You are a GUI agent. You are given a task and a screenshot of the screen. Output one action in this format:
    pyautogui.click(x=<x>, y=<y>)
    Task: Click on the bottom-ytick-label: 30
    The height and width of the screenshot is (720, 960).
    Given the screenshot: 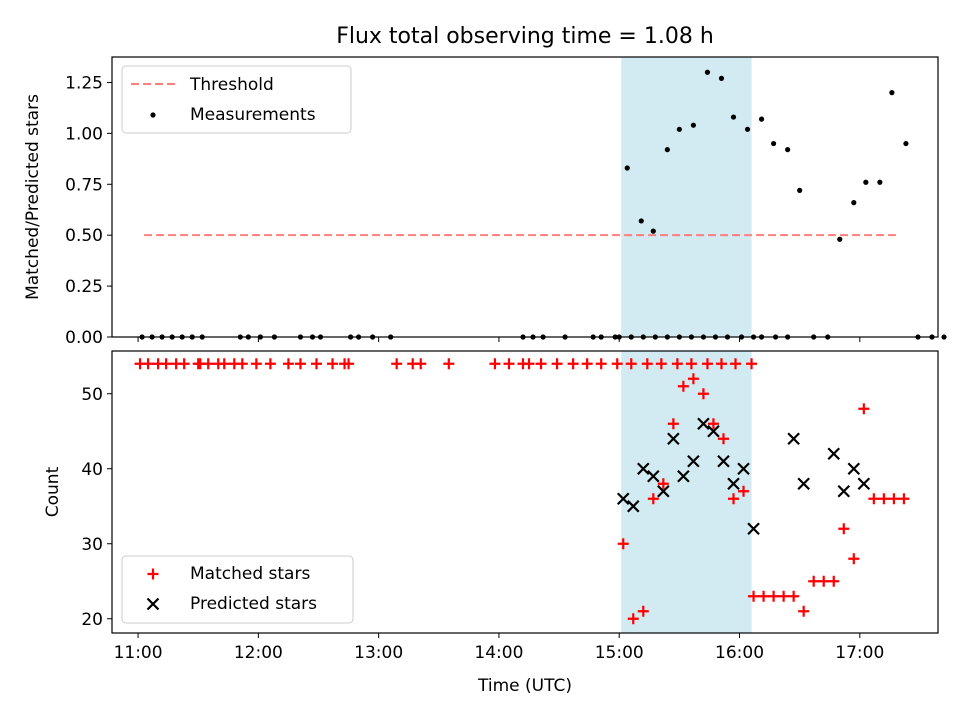 What is the action you would take?
    pyautogui.click(x=92, y=545)
    